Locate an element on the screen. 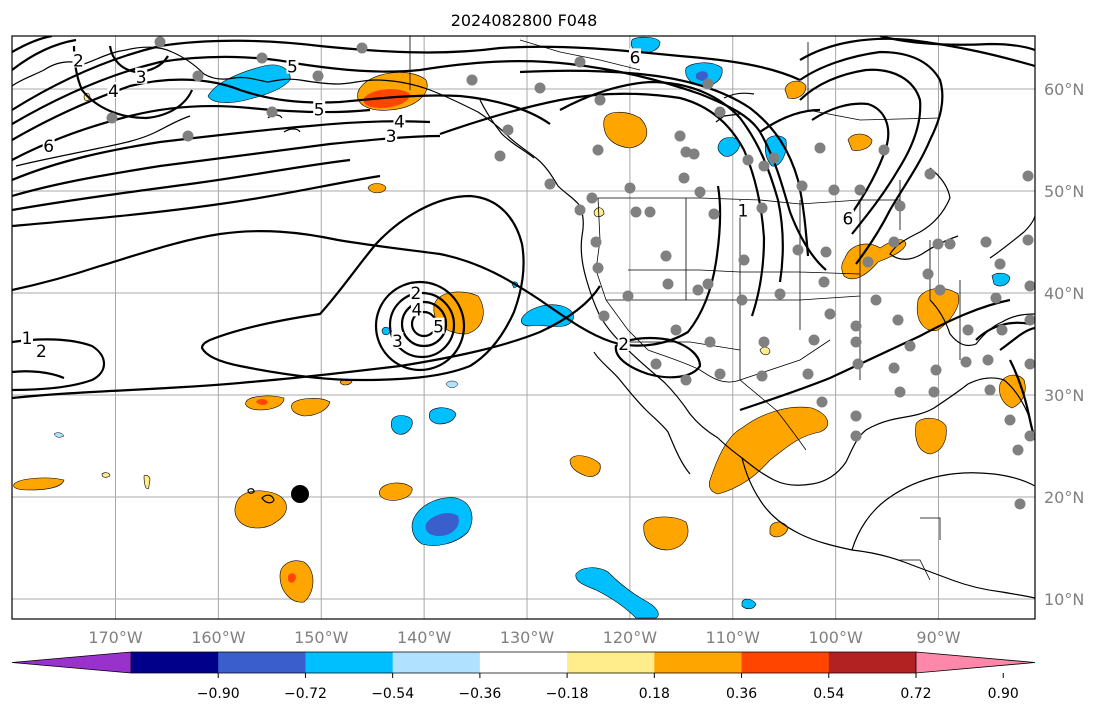  latitude-label: 30°N is located at coordinates (1064, 395).